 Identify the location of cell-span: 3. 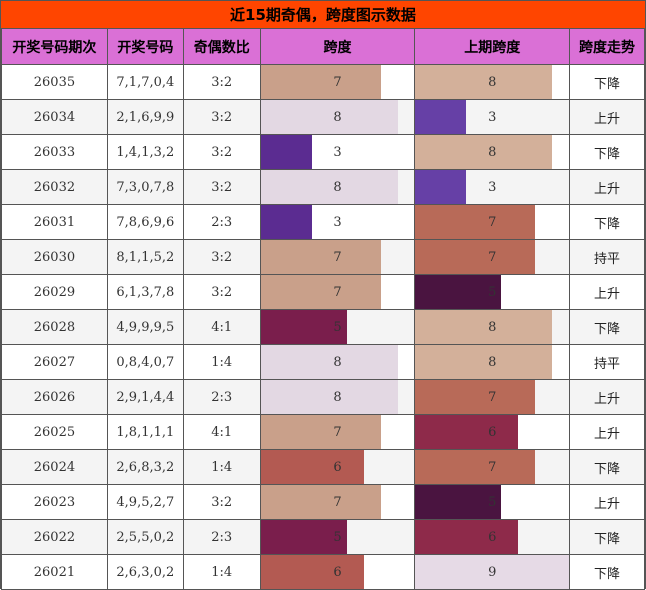
(337, 152).